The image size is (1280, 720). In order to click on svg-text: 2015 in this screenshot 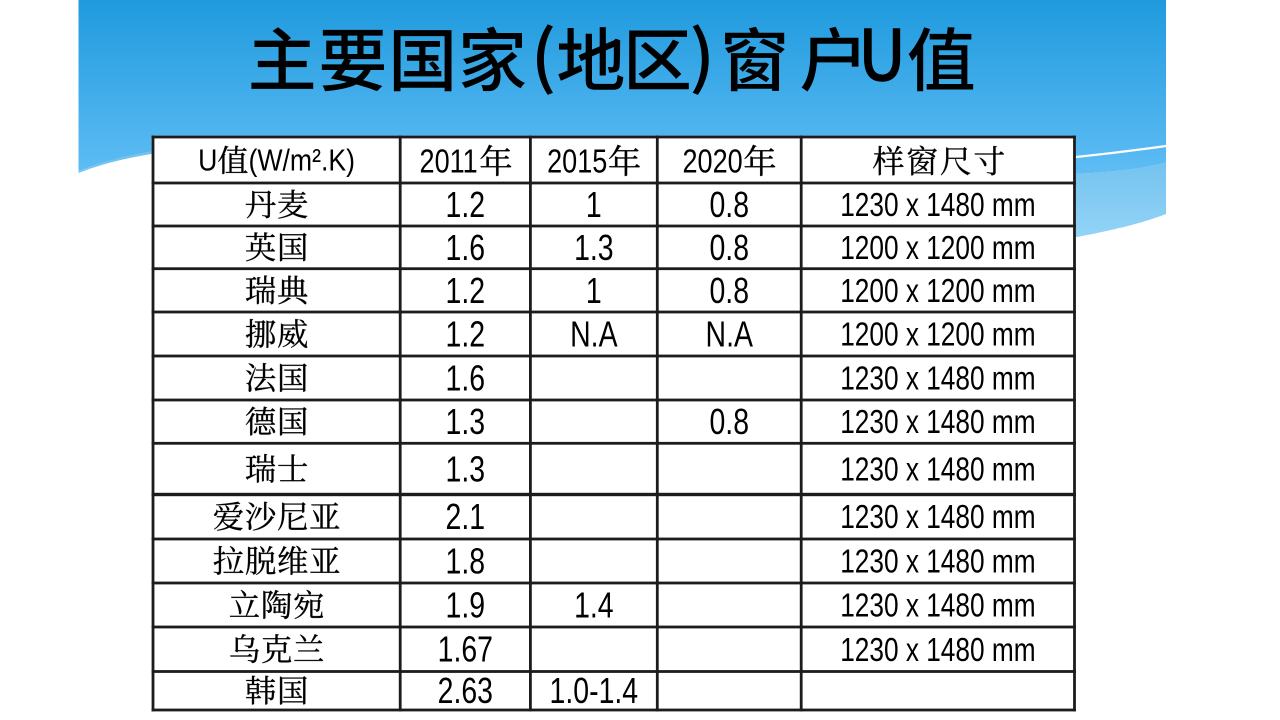, I will do `click(577, 162)`.